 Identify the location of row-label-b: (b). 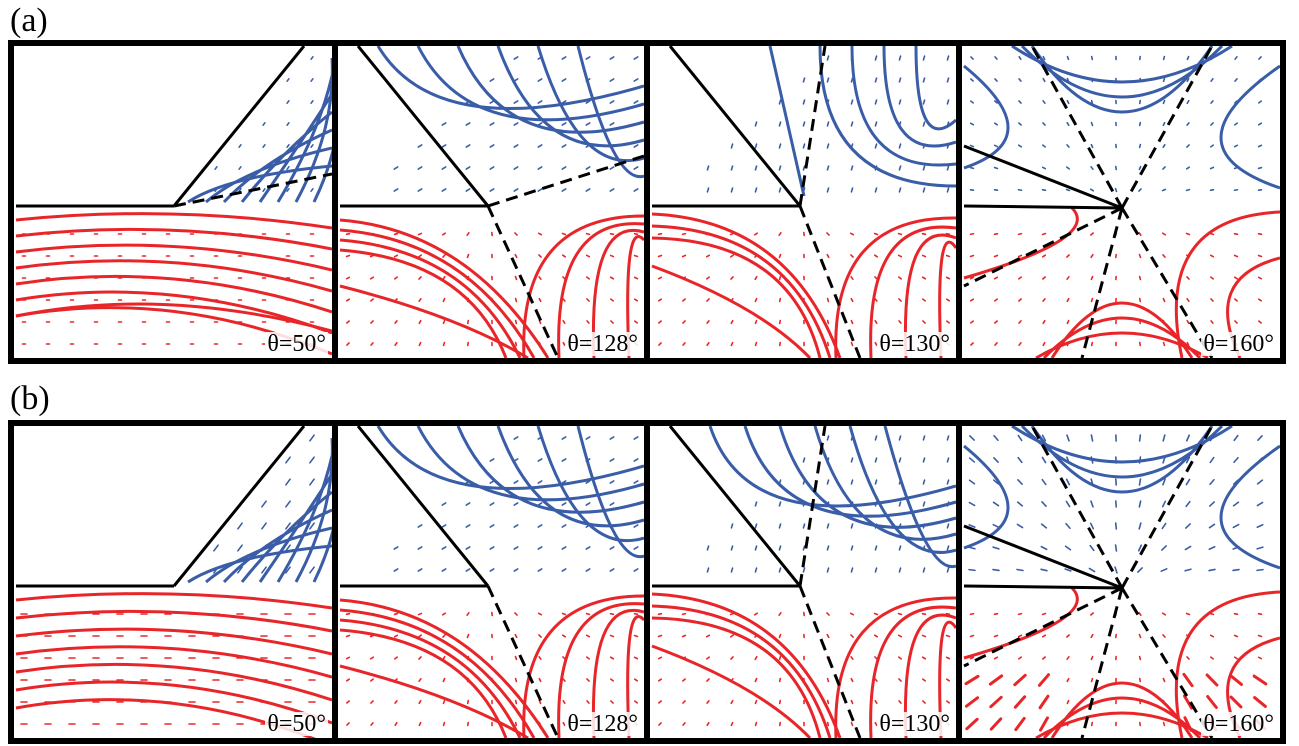
(30, 398).